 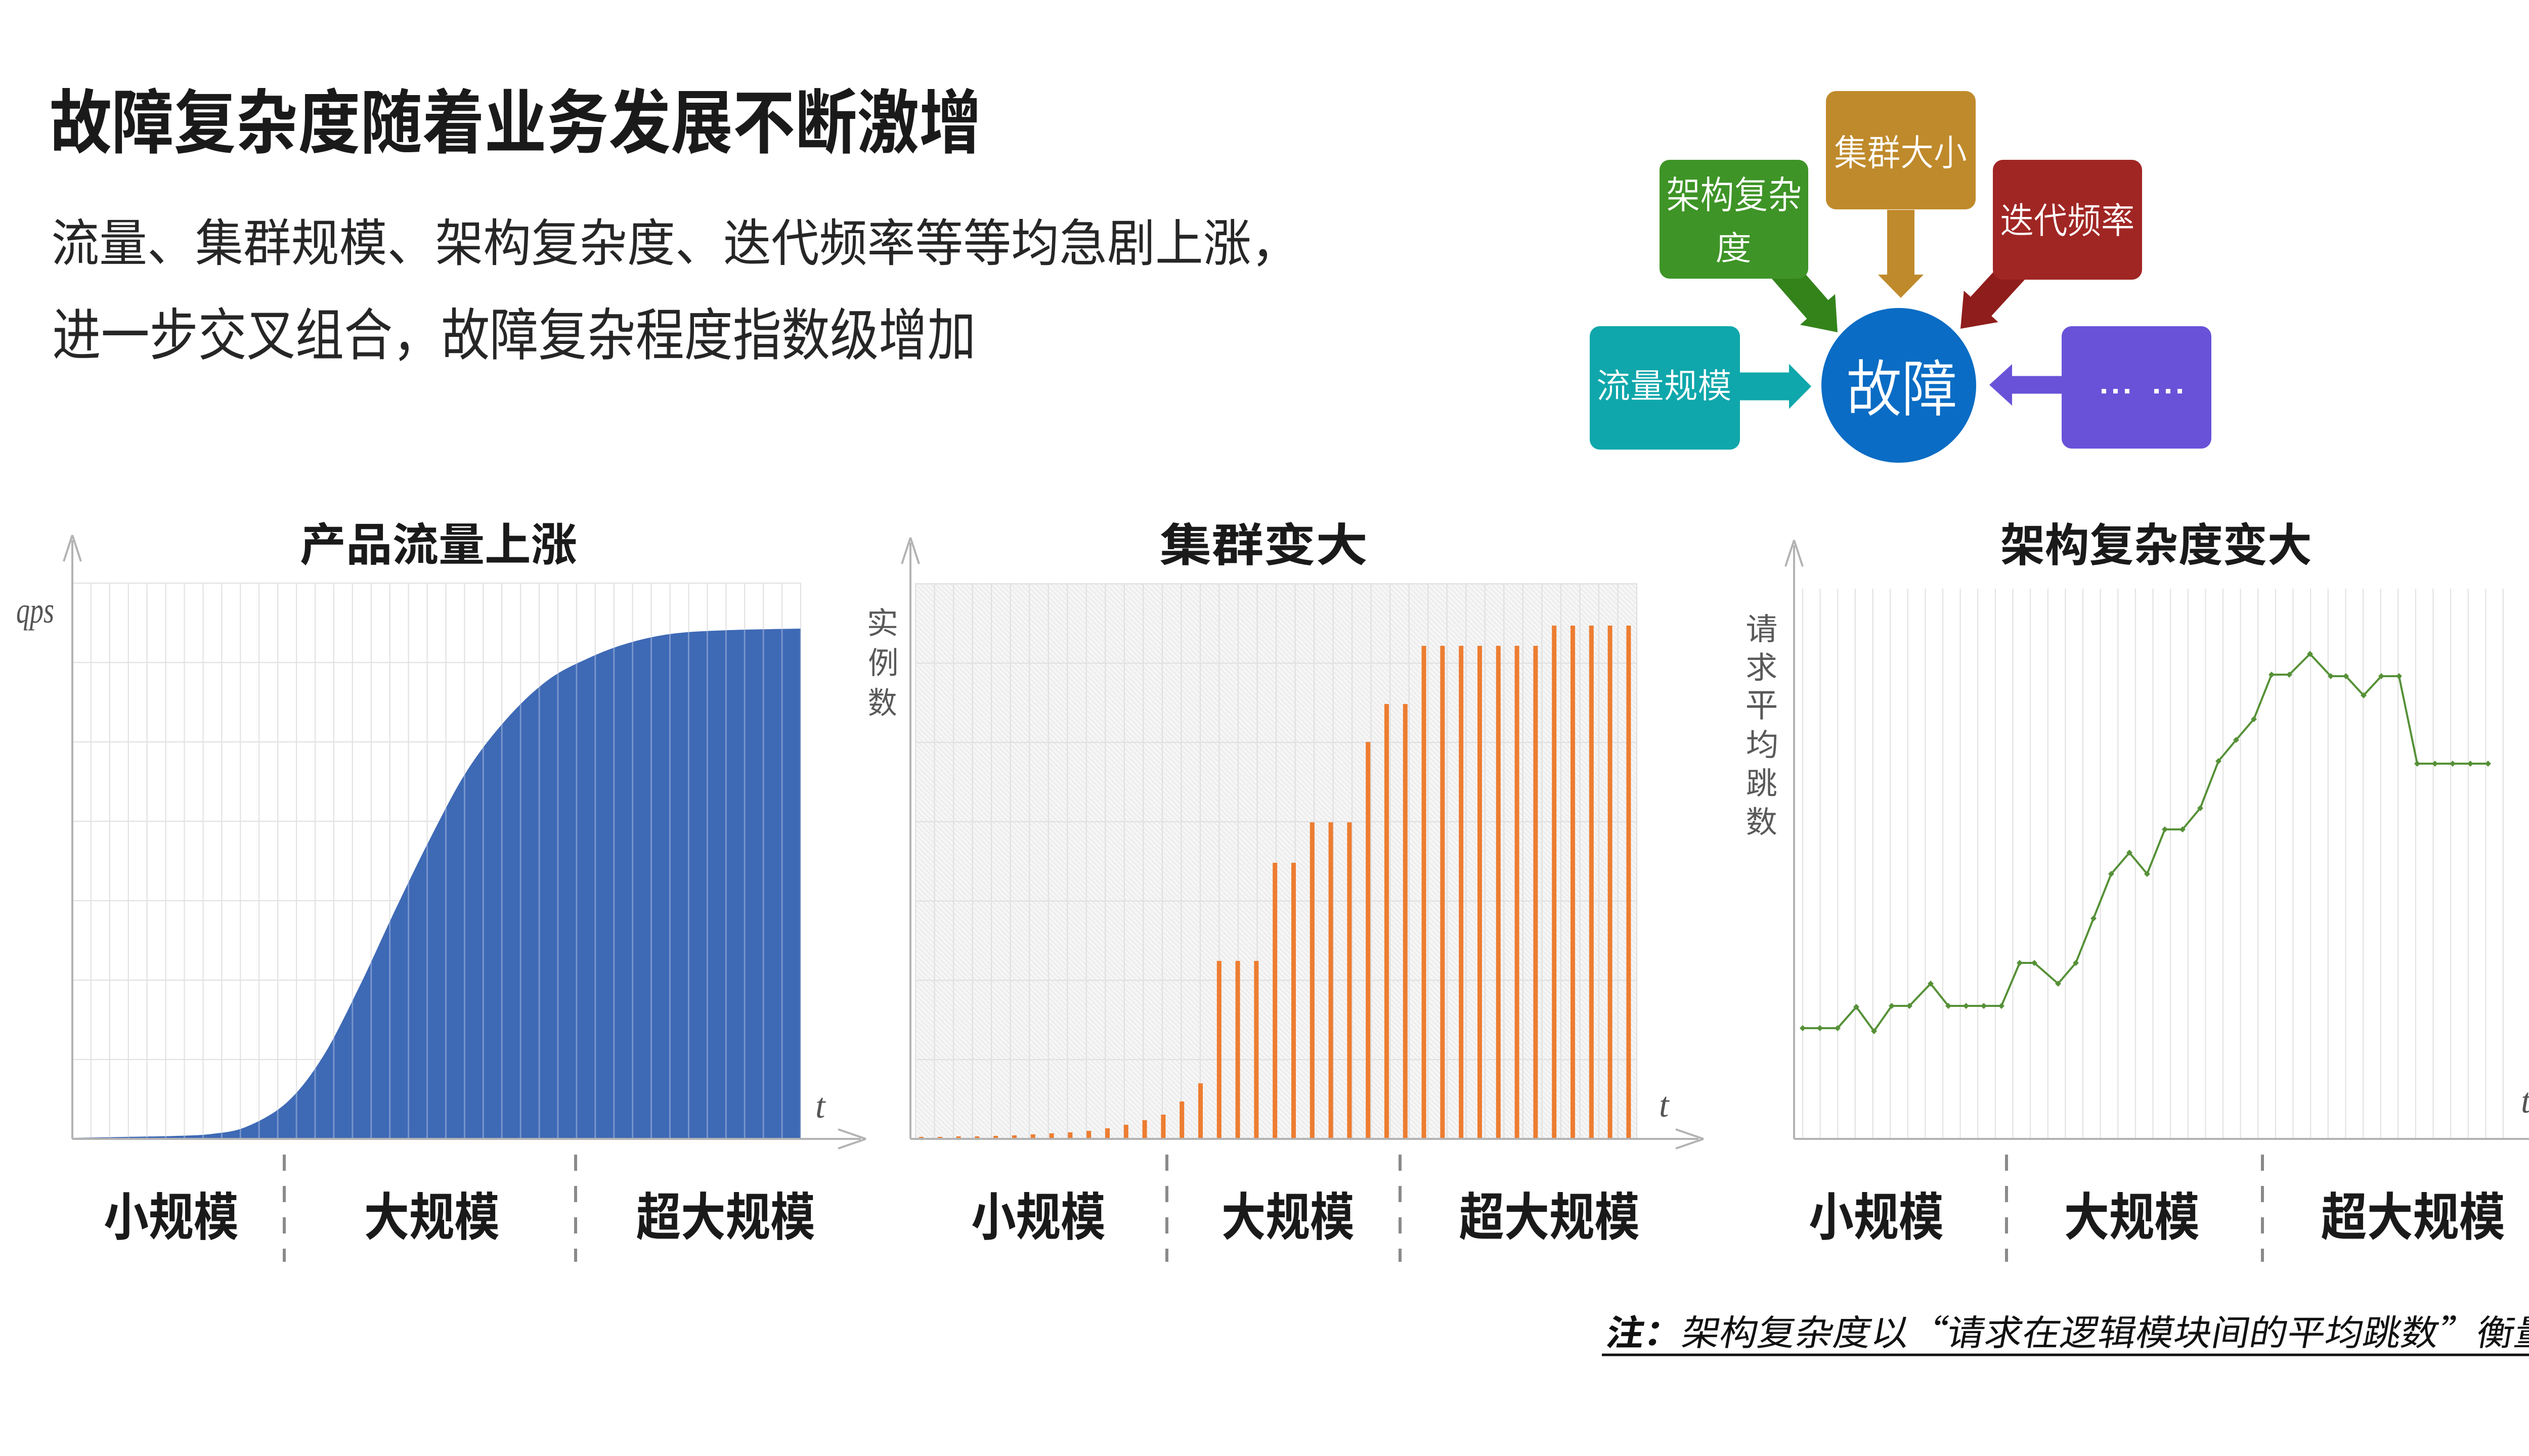 I want to click on svg-text: qps, so click(x=35, y=611).